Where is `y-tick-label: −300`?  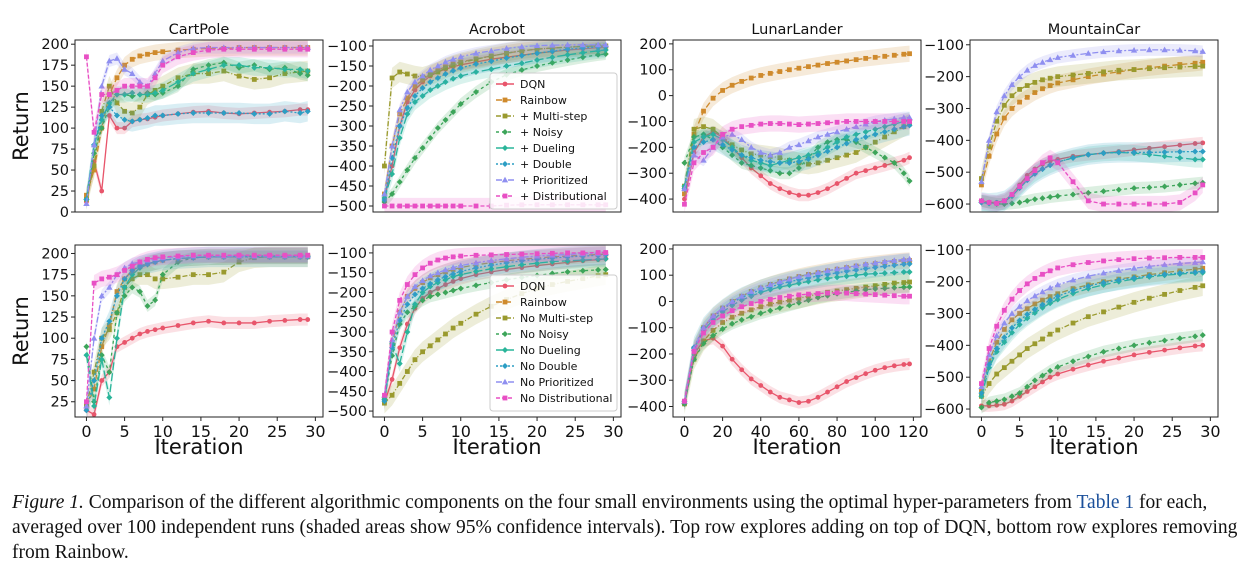 y-tick-label: −300 is located at coordinates (347, 127).